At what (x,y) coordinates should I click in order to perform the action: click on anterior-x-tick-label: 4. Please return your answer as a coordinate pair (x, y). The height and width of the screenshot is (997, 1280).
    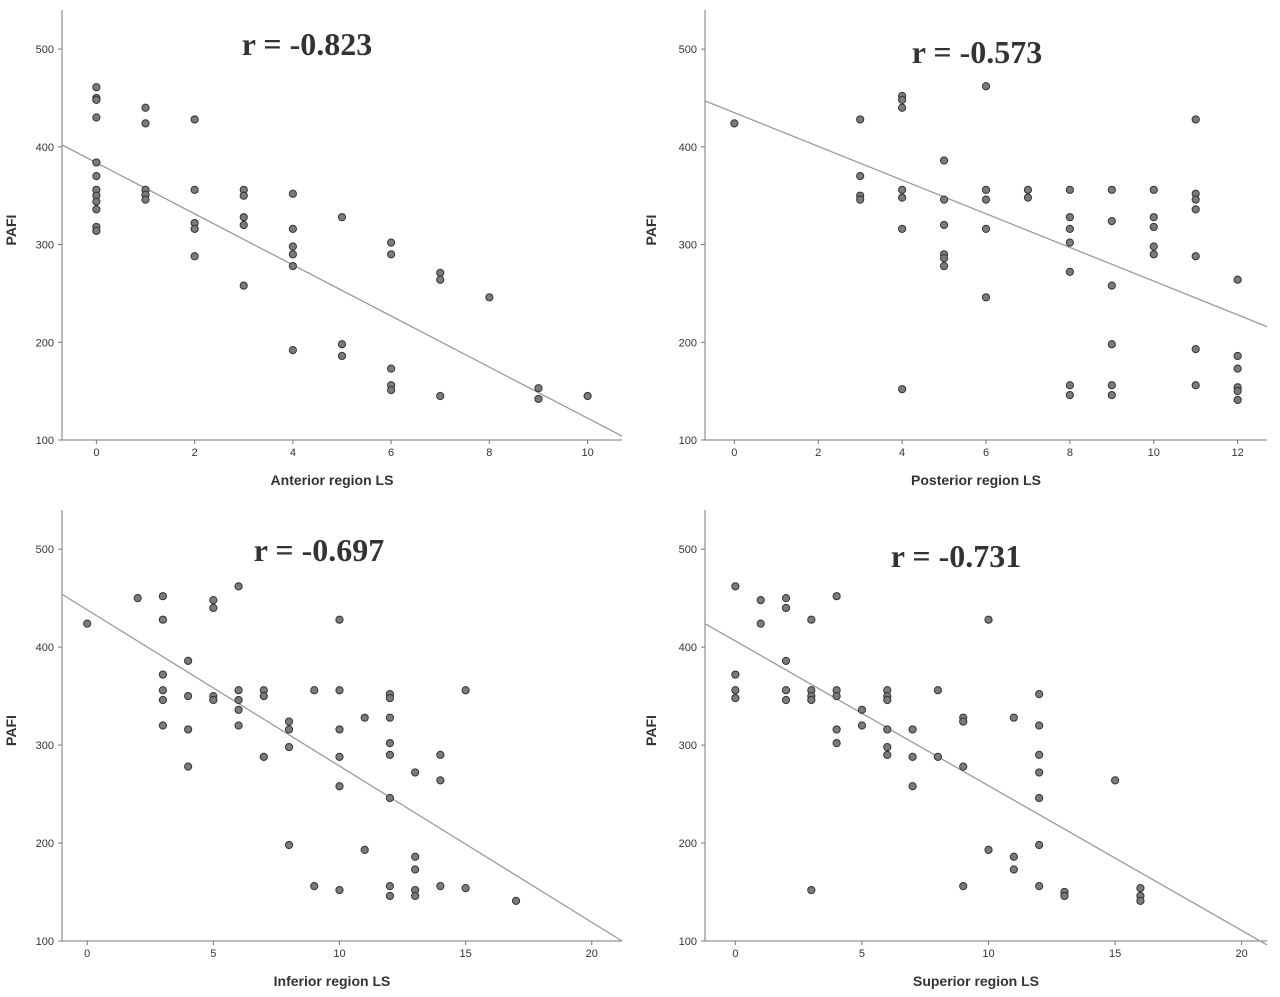
    Looking at the image, I should click on (293, 453).